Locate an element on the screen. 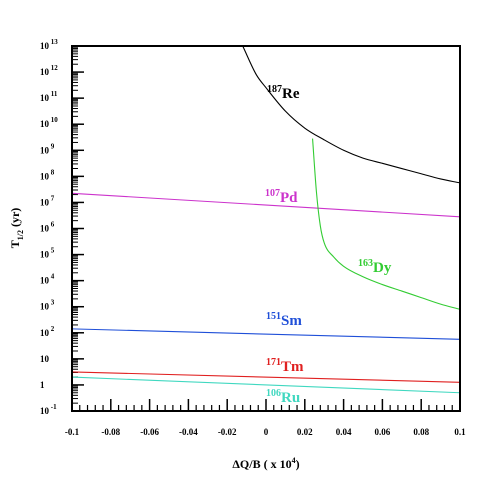 The width and height of the screenshot is (485, 484). x-tick-label: 0 is located at coordinates (266, 432).